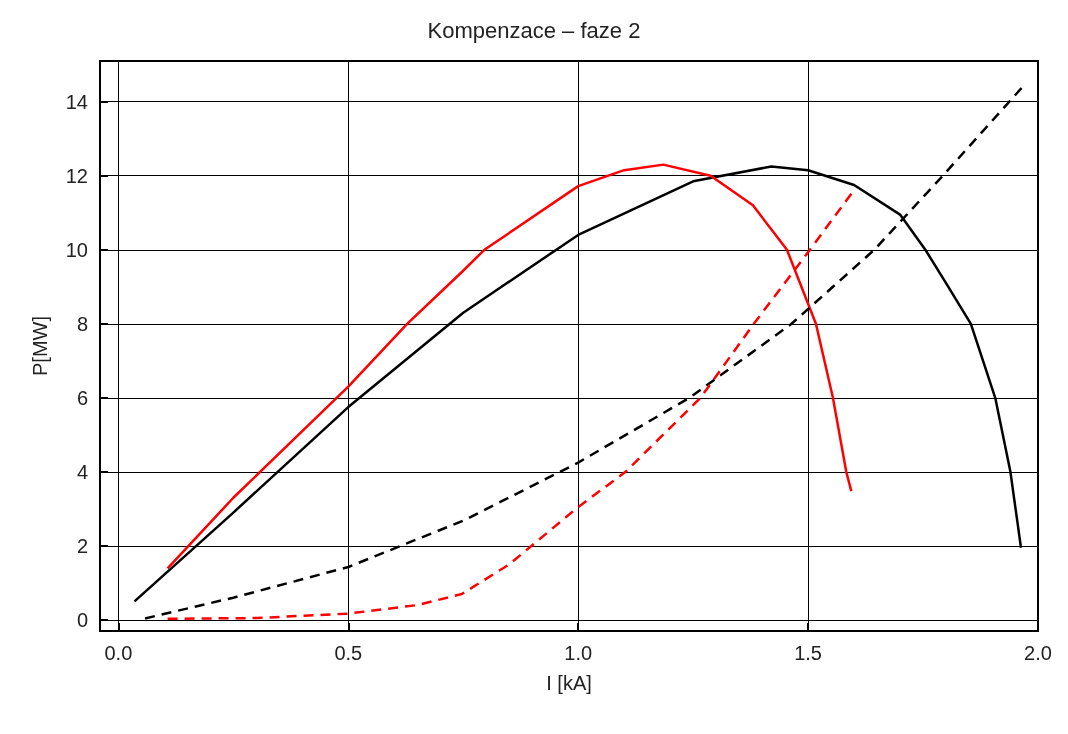  I want to click on x-tick-label: 1.0, so click(578, 653).